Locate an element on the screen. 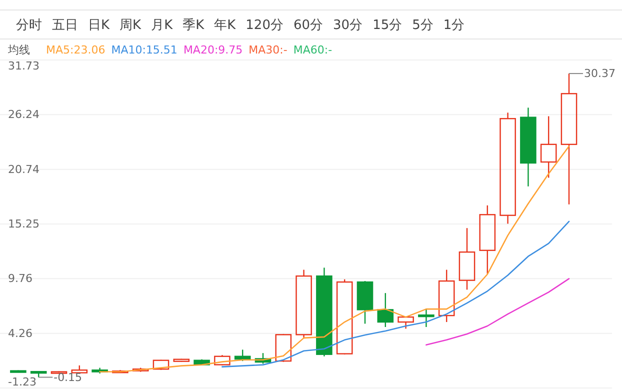 The height and width of the screenshot is (390, 622). tabs: 分时 五日 日K 周K 月K 季K 年K 120分 60分 30分 15分 5分 1分 is located at coordinates (311, 25).